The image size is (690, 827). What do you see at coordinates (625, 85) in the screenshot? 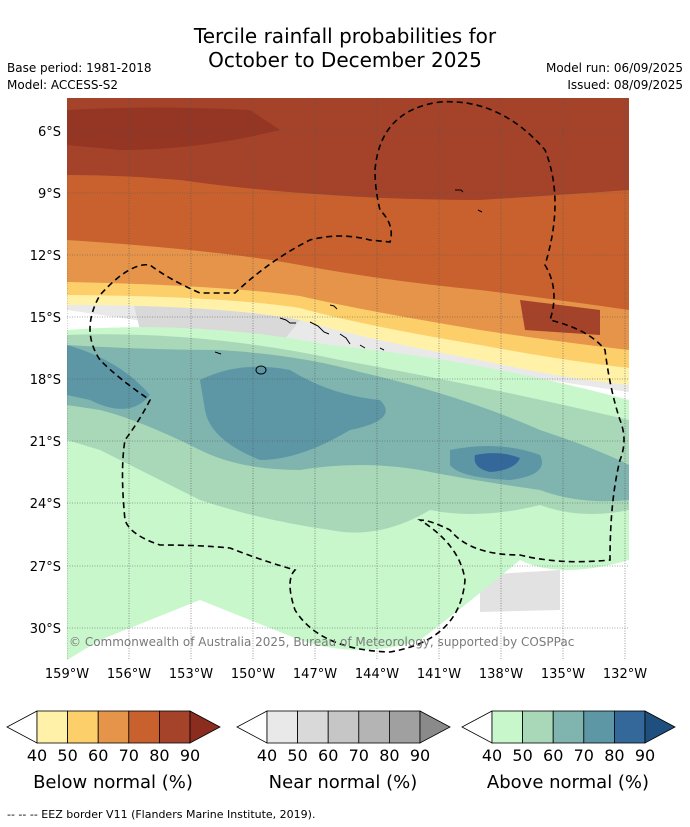
I see `issued-label: Issued: 08/09/2025` at bounding box center [625, 85].